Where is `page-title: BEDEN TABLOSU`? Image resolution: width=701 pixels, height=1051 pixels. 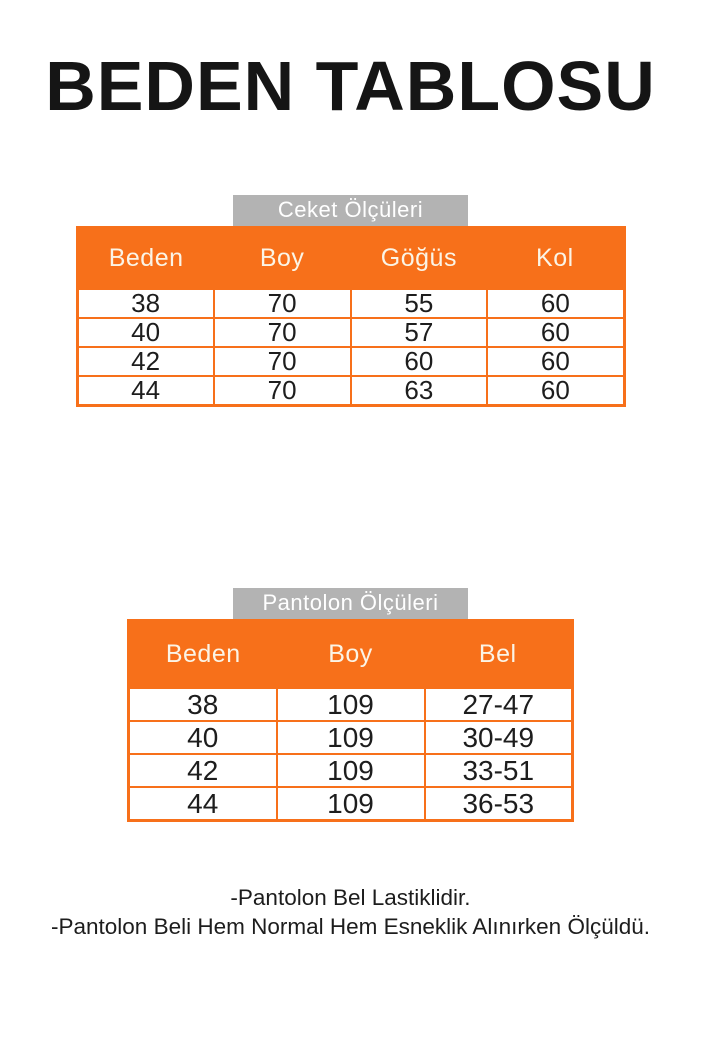 page-title: BEDEN TABLOSU is located at coordinates (350, 86).